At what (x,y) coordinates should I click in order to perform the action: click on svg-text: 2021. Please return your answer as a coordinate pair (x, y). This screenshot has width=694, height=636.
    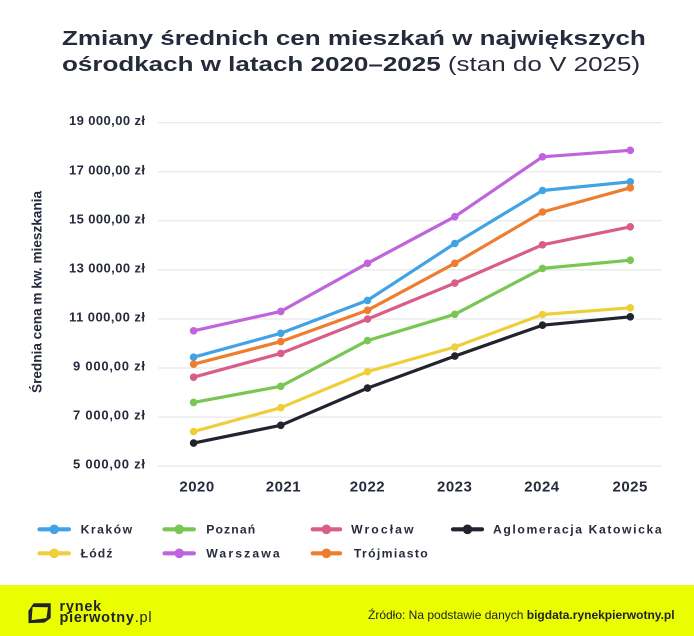
    Looking at the image, I should click on (283, 486).